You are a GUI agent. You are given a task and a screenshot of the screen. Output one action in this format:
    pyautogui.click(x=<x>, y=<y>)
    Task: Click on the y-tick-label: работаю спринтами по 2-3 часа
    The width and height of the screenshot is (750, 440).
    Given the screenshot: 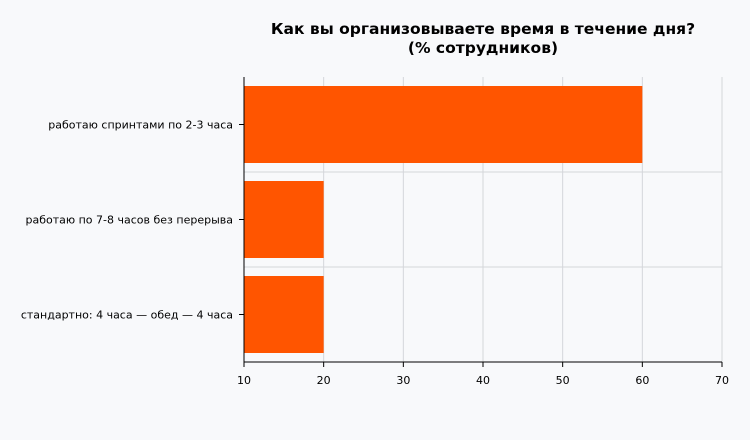 What is the action you would take?
    pyautogui.click(x=140, y=125)
    